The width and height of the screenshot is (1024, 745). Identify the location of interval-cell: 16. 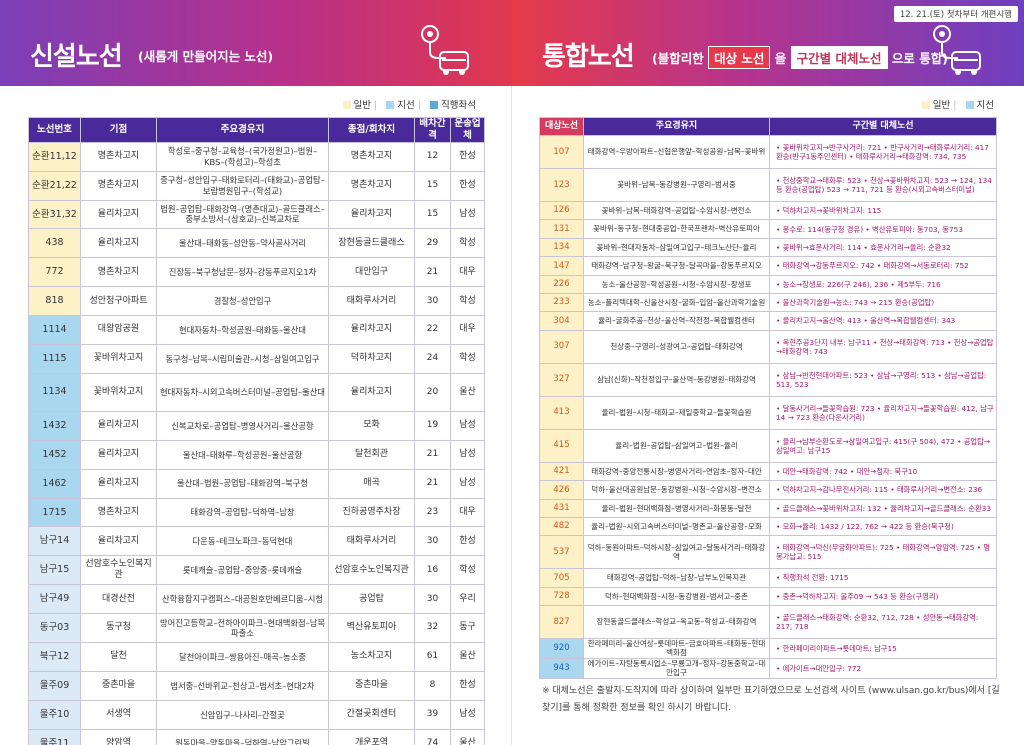
(432, 570).